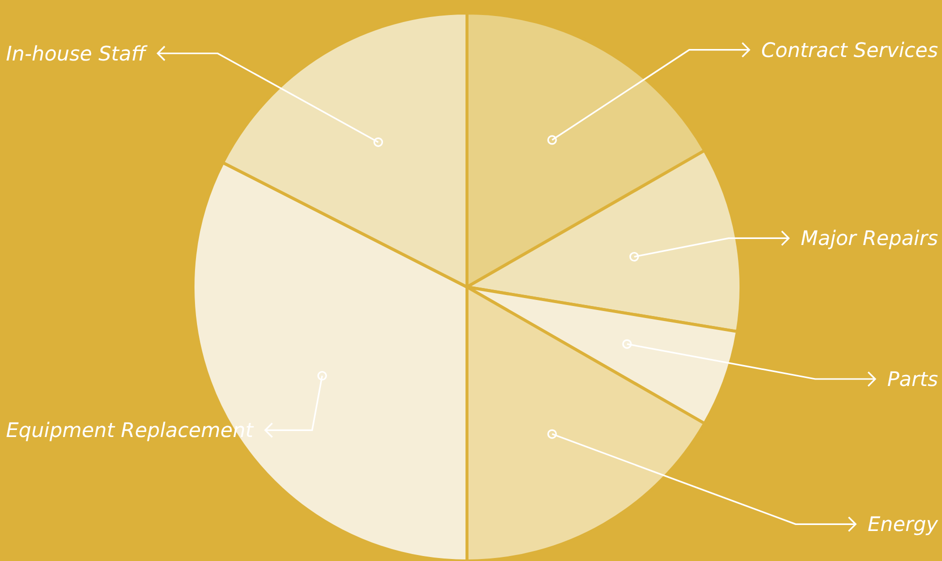 Image resolution: width=942 pixels, height=561 pixels. Describe the element at coordinates (77, 53) in the screenshot. I see `slice-label: In-house Staff` at that location.